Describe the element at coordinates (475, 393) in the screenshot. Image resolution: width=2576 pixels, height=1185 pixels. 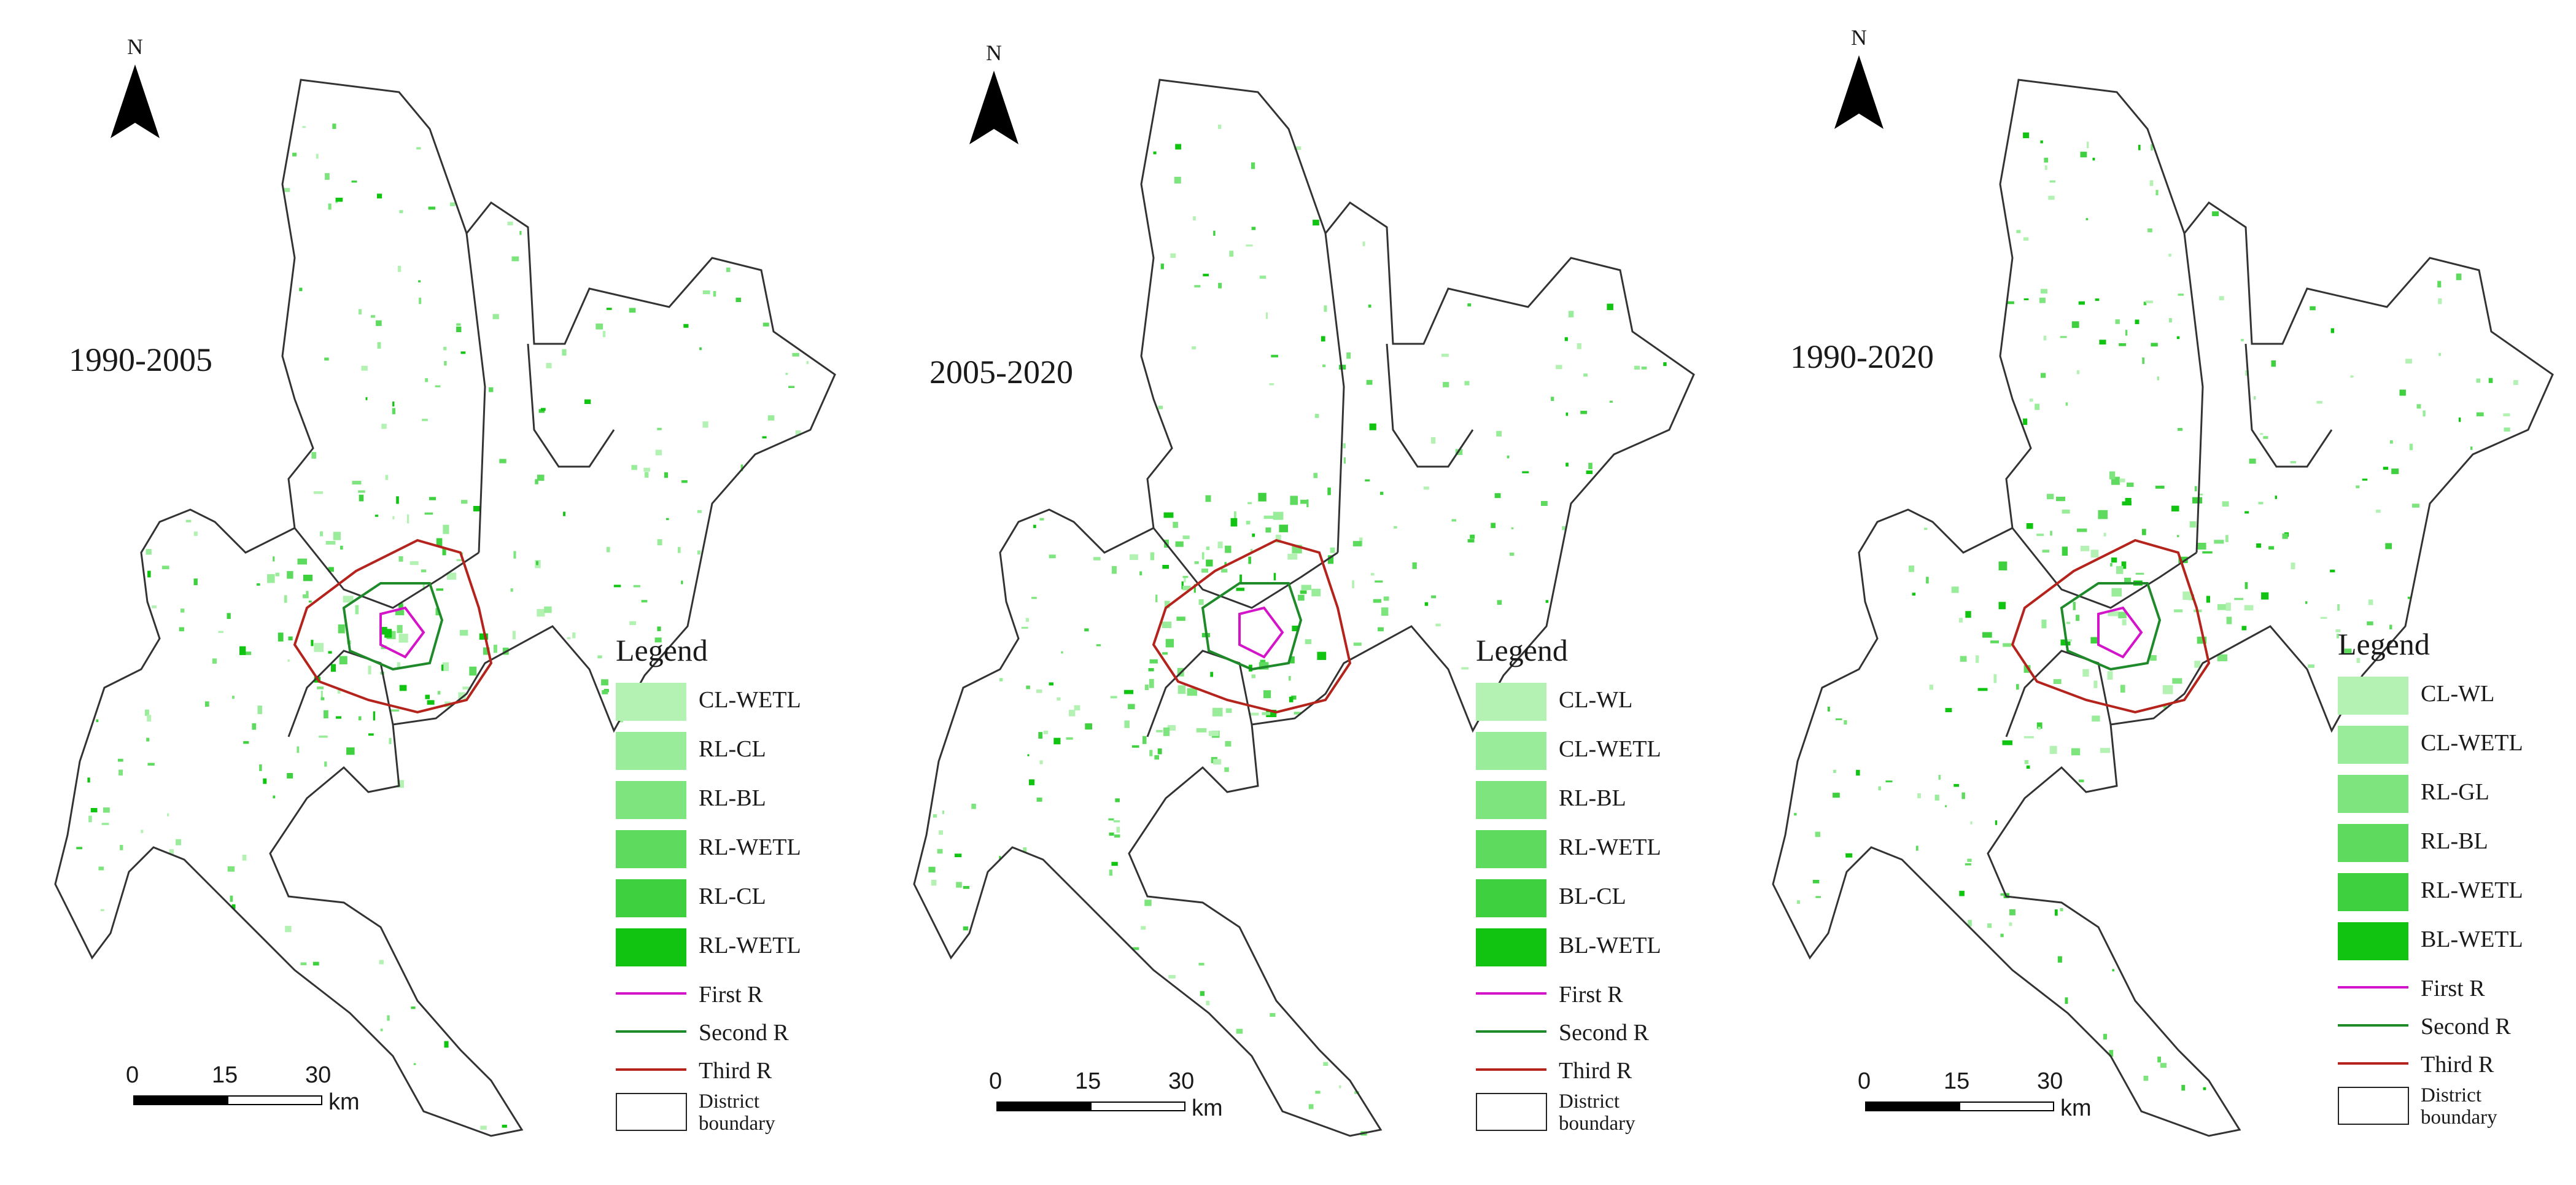
I see `inner-boundary-b` at that location.